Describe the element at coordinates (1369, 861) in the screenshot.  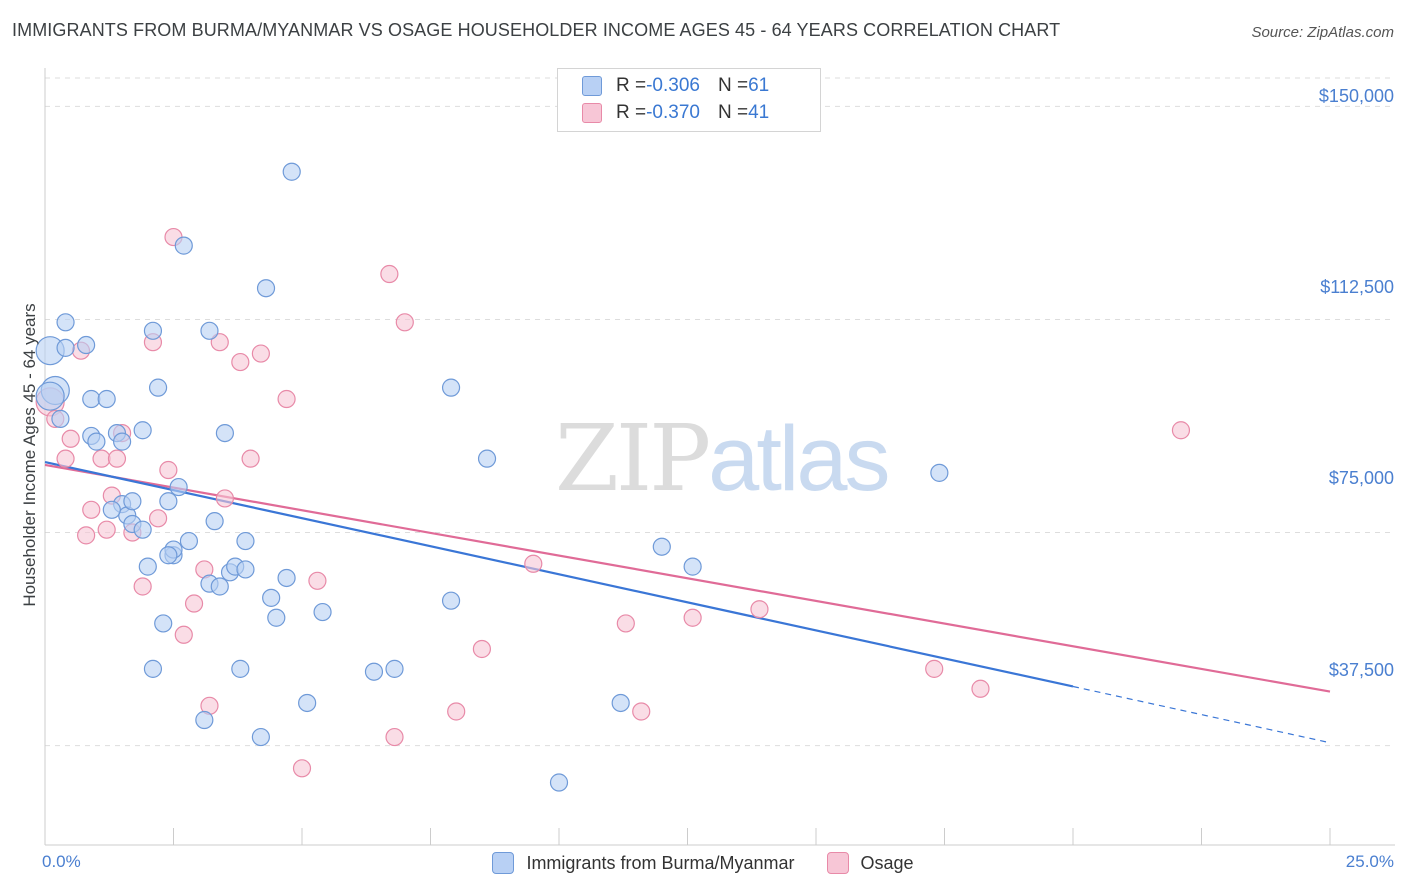
I see `x-tick-label-max: 25.0%` at that location.